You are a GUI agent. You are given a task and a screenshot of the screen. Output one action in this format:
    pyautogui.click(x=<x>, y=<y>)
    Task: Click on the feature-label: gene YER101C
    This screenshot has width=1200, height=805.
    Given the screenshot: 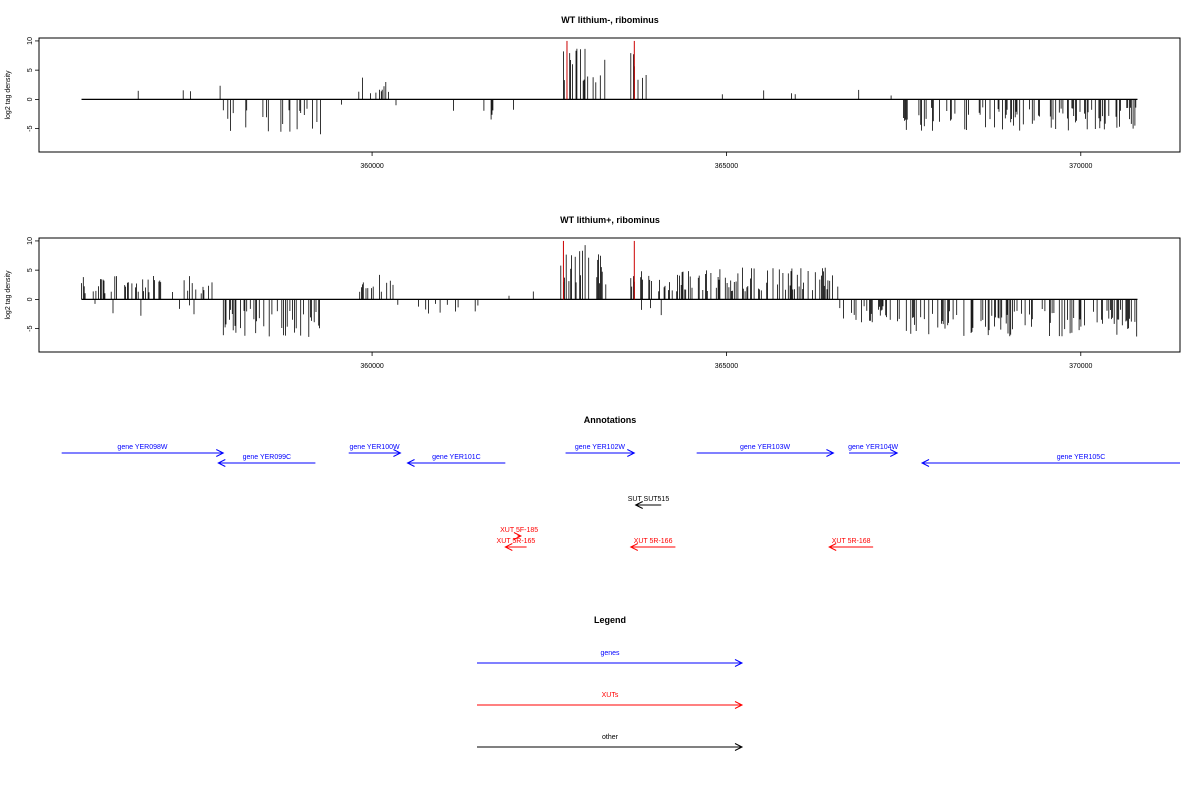 What is the action you would take?
    pyautogui.click(x=456, y=457)
    